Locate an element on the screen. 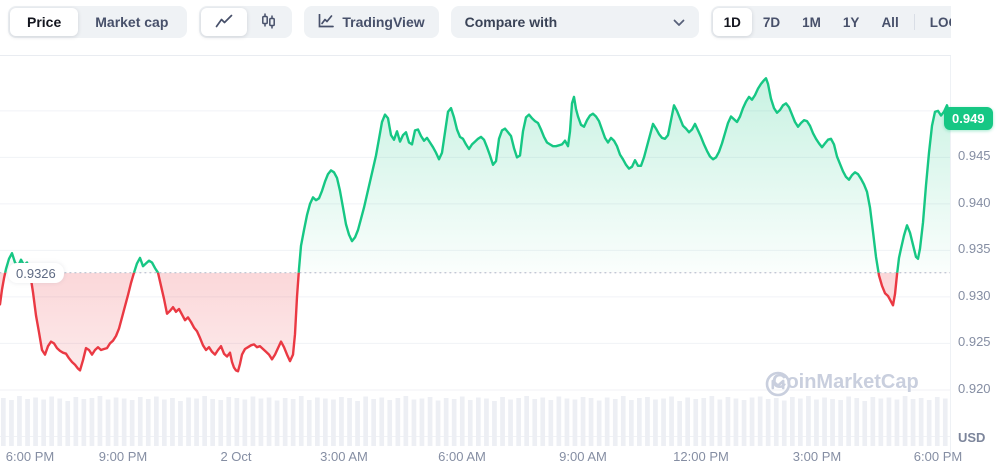 This screenshot has height=472, width=1007. candlestick-chart-button is located at coordinates (268, 22).